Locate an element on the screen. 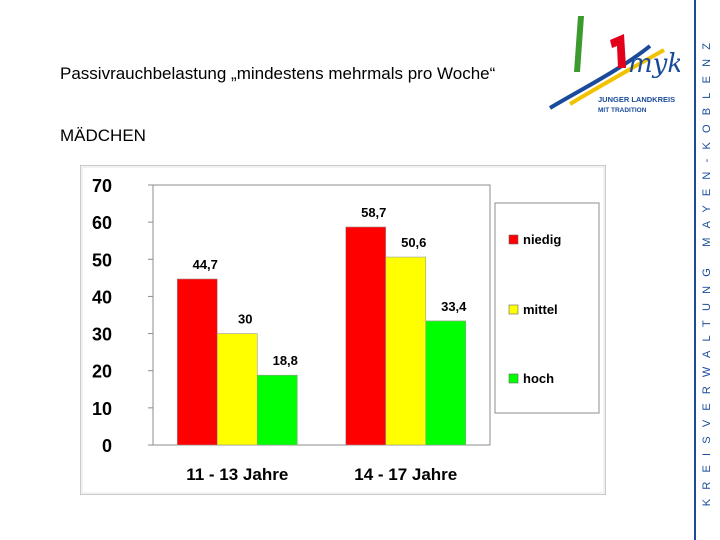  side-vertical-text: KREISVERWALTUNG MAYEN-KOBLENZ is located at coordinates (707, 270).